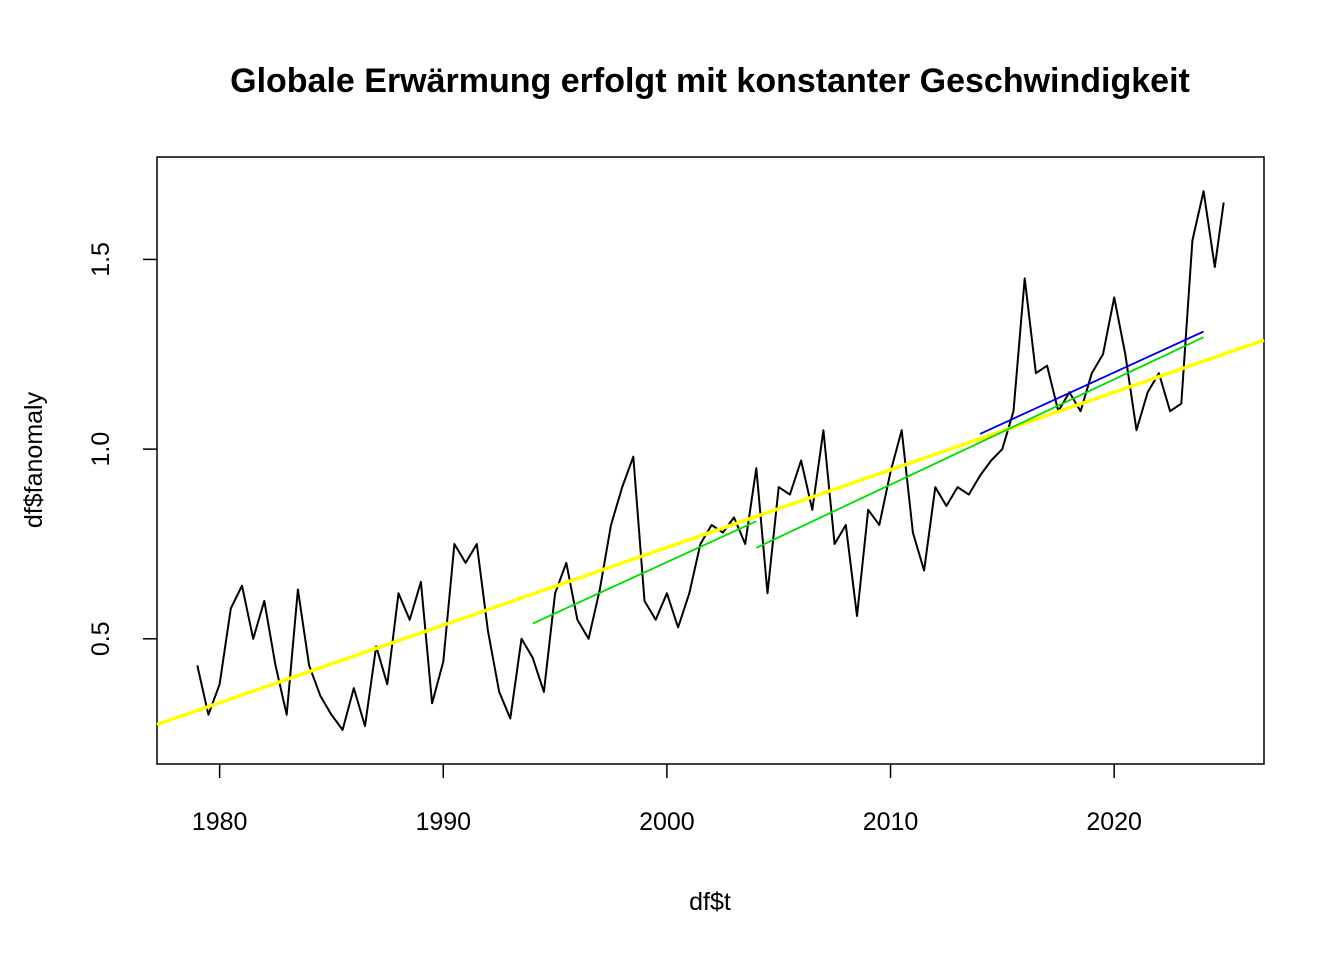  Describe the element at coordinates (644, 572) in the screenshot. I see `trend-line-1994-2004` at that location.